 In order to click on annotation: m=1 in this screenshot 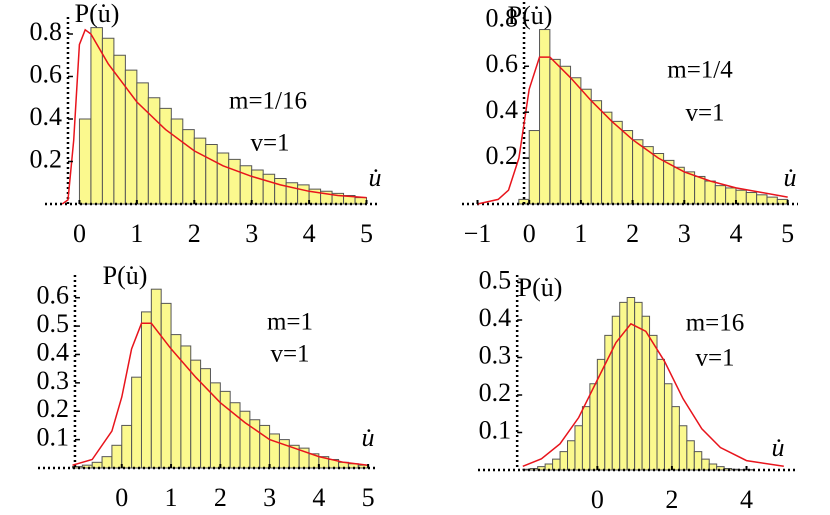, I will do `click(290, 322)`.